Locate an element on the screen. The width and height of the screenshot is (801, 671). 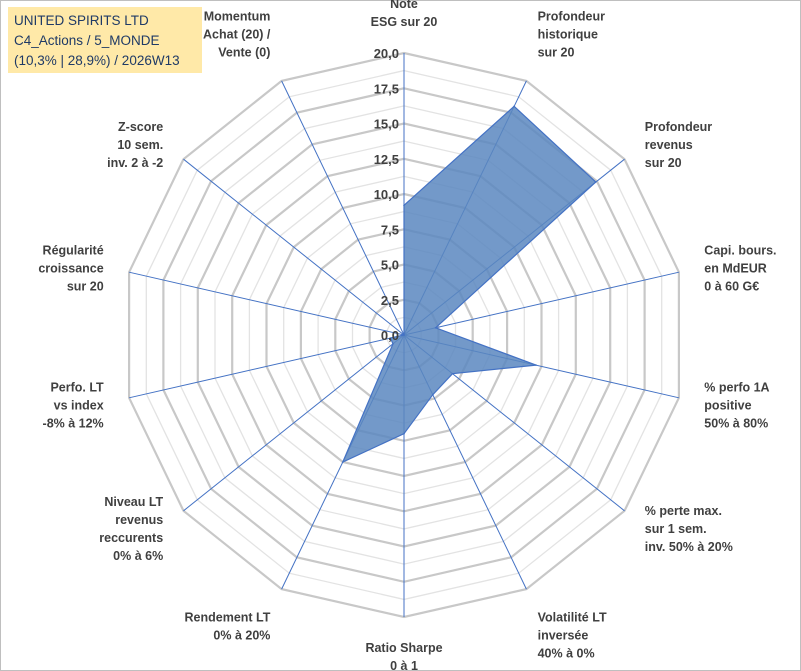
category-label-line: inv. 50% à 20% is located at coordinates (689, 547).